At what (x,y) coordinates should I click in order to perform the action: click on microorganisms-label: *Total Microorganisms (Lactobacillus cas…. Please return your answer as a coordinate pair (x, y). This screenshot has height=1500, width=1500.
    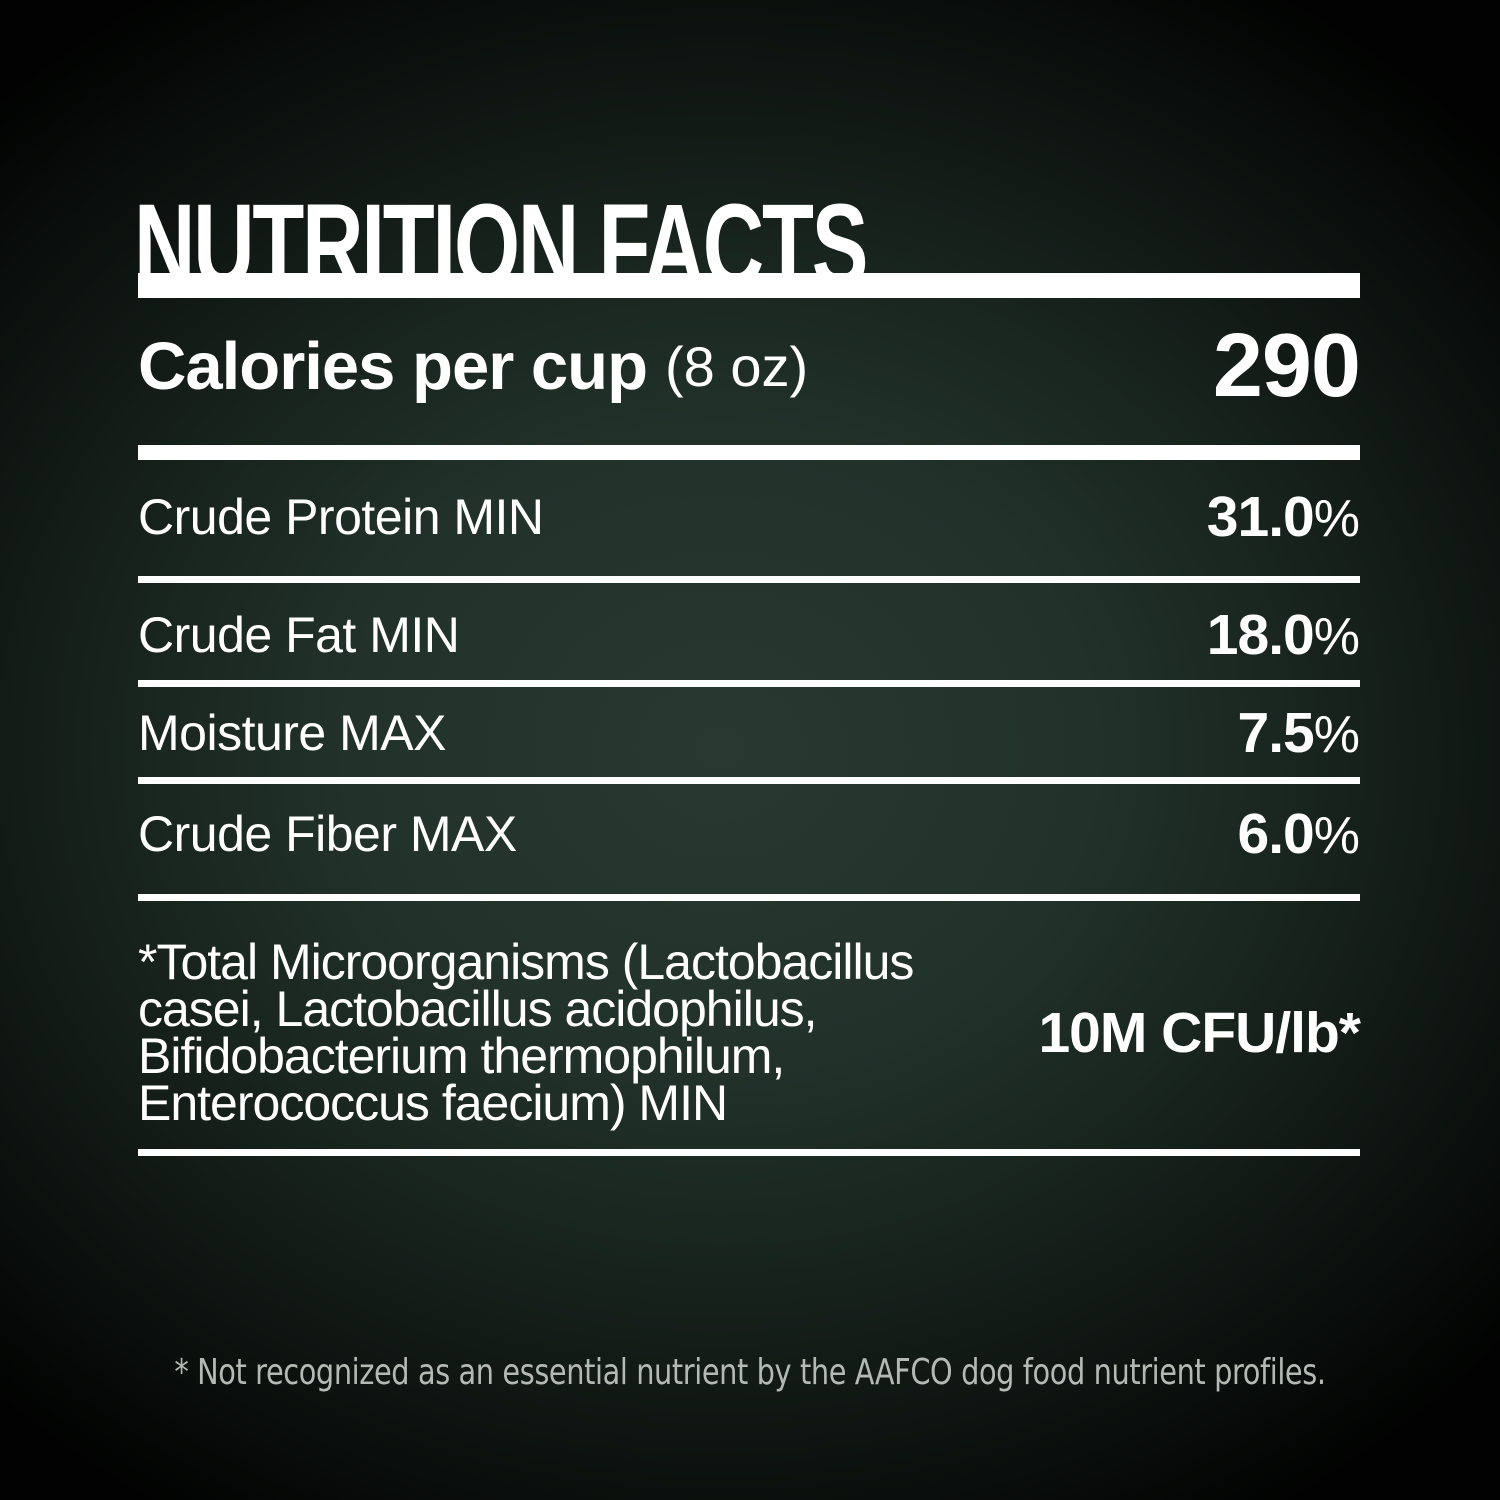
    Looking at the image, I should click on (526, 1032).